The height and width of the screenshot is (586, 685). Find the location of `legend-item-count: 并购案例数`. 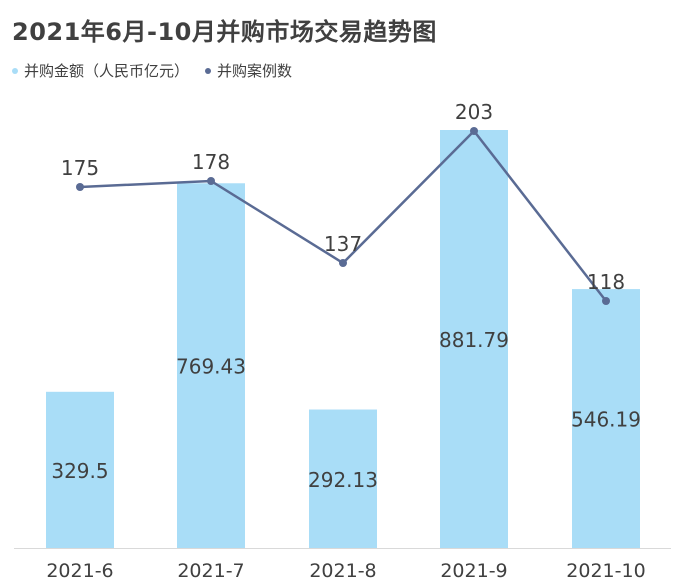

legend-item-count: 并购案例数 is located at coordinates (248, 70).